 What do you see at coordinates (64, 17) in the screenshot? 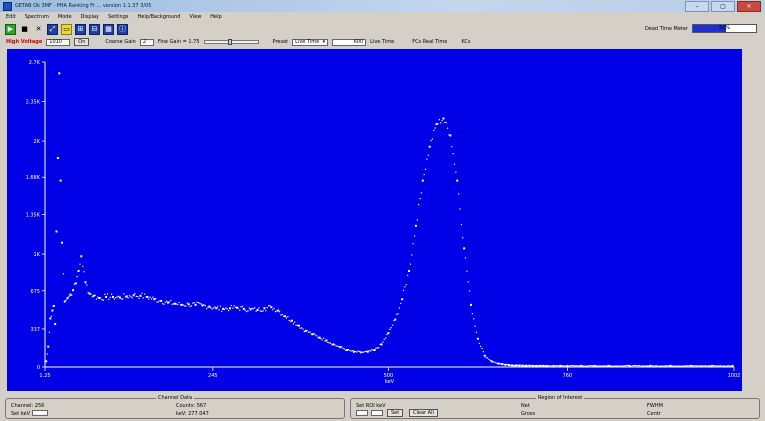
I see `menu-mode: Mode` at bounding box center [64, 17].